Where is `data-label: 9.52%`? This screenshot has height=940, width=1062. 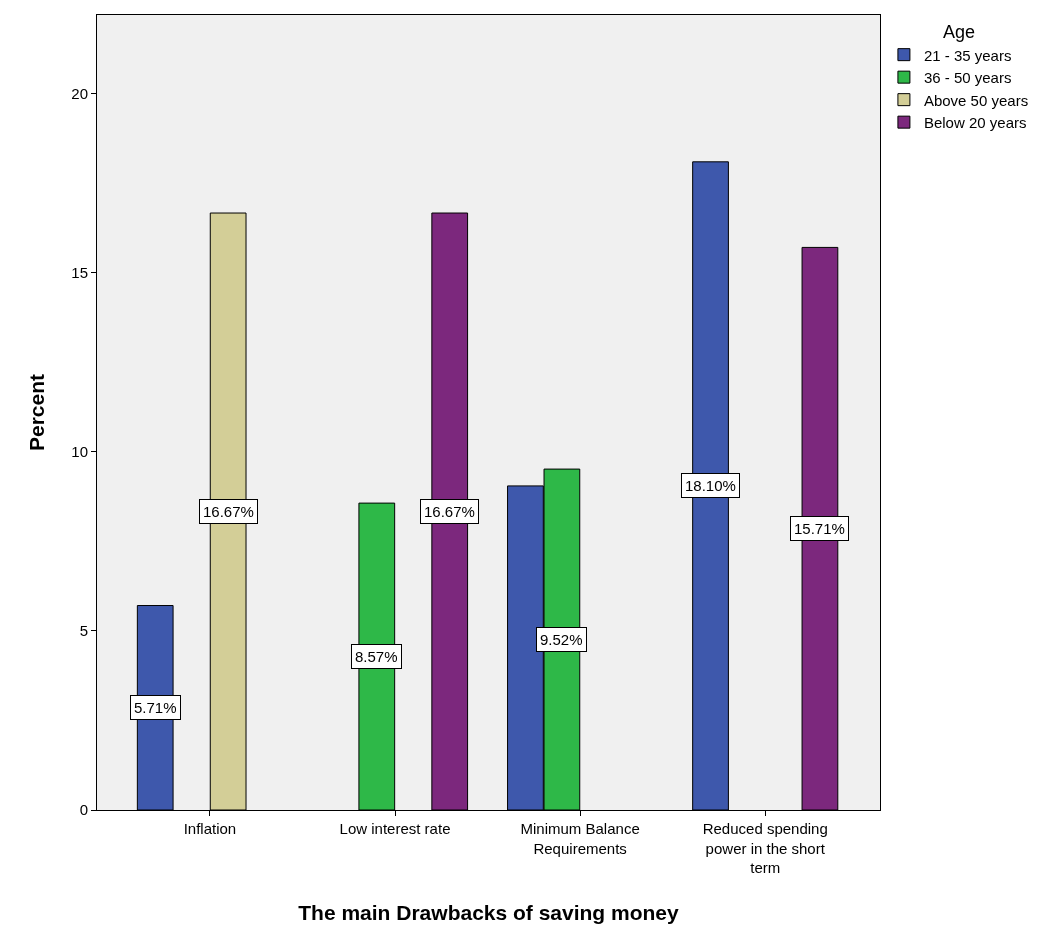 data-label: 9.52% is located at coordinates (561, 639).